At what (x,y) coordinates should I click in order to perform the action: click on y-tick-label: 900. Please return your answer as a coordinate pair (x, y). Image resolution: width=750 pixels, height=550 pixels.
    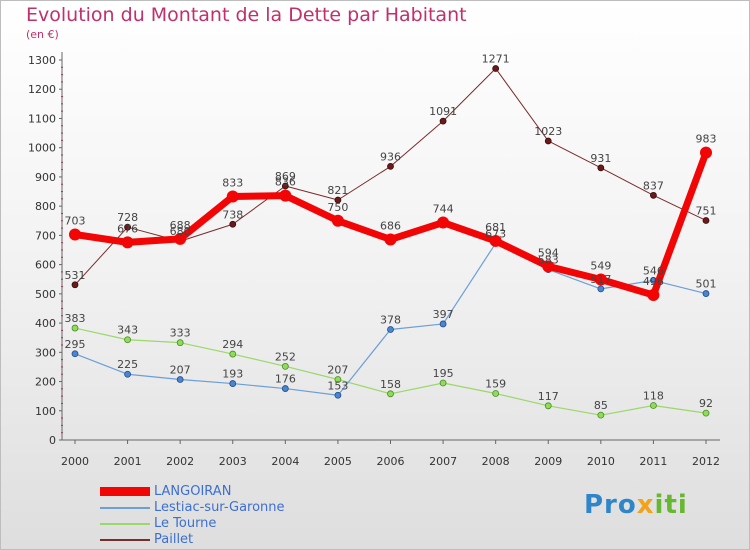
    Looking at the image, I should click on (45, 177).